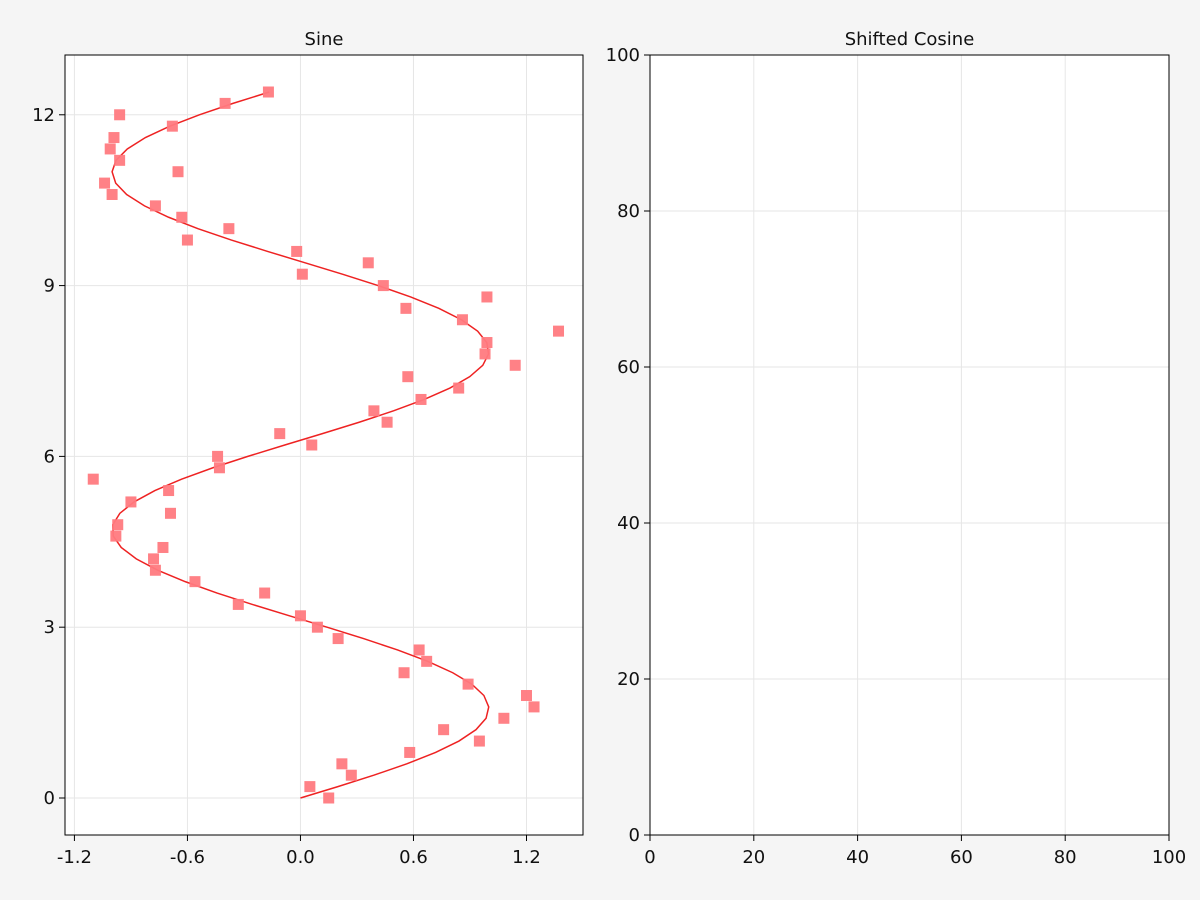 The height and width of the screenshot is (900, 1200). What do you see at coordinates (300, 857) in the screenshot?
I see `x-tick-label: 0.0` at bounding box center [300, 857].